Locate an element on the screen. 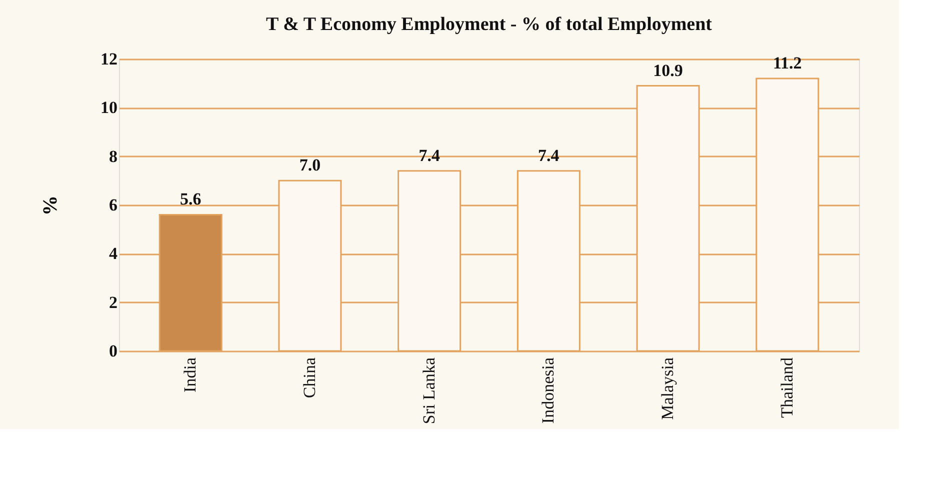 This screenshot has height=498, width=932. x-tick-label: India is located at coordinates (190, 374).